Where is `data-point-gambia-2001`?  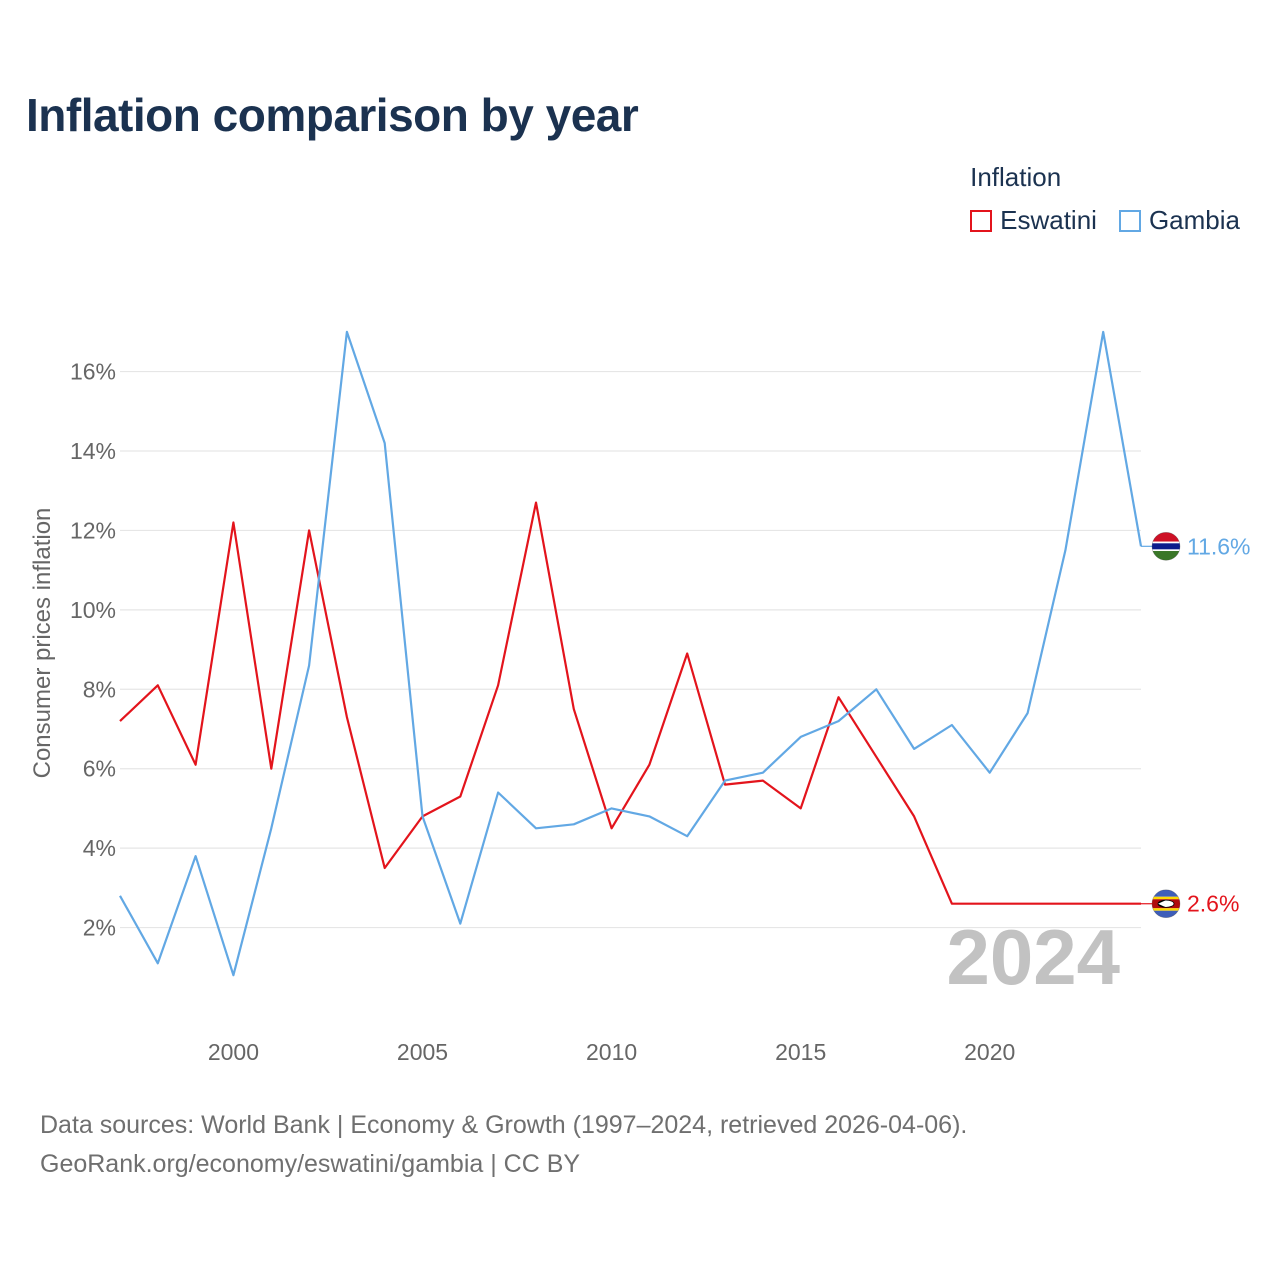
data-point-gambia-2001 is located at coordinates (271, 828).